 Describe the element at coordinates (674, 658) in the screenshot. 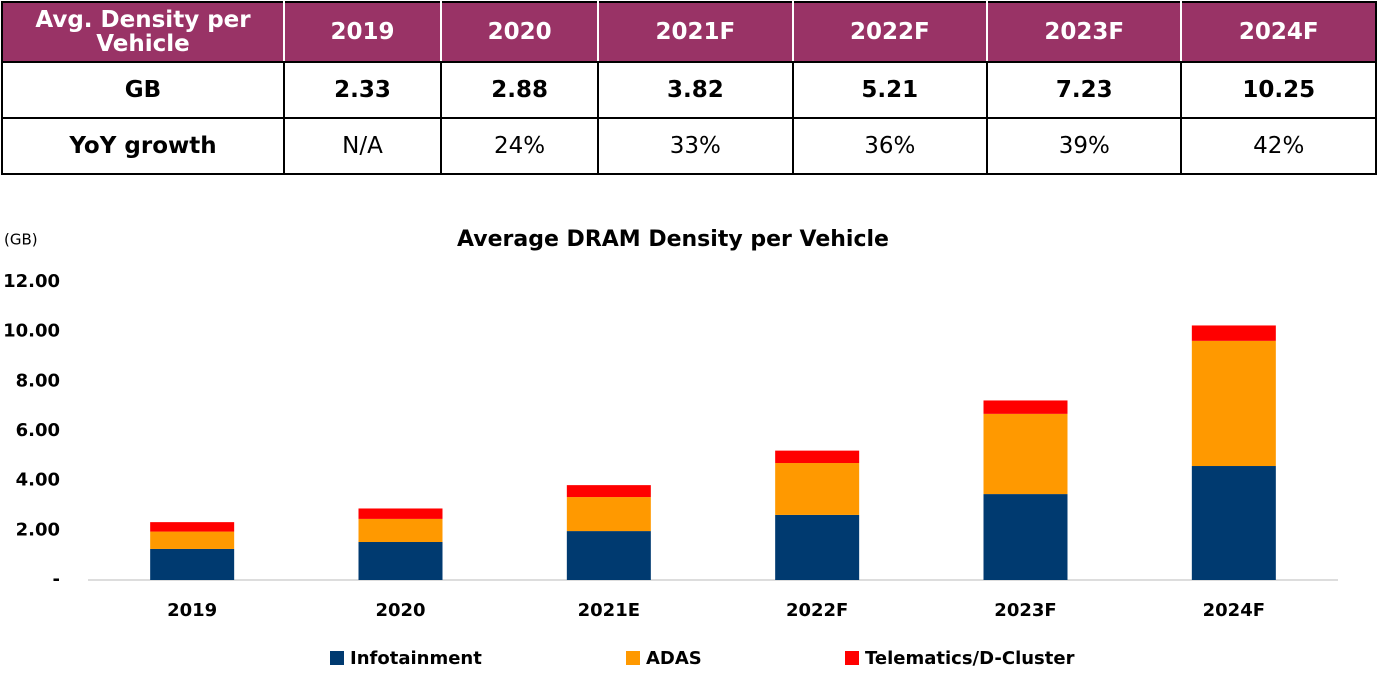

I see `legend-label: ADAS` at that location.